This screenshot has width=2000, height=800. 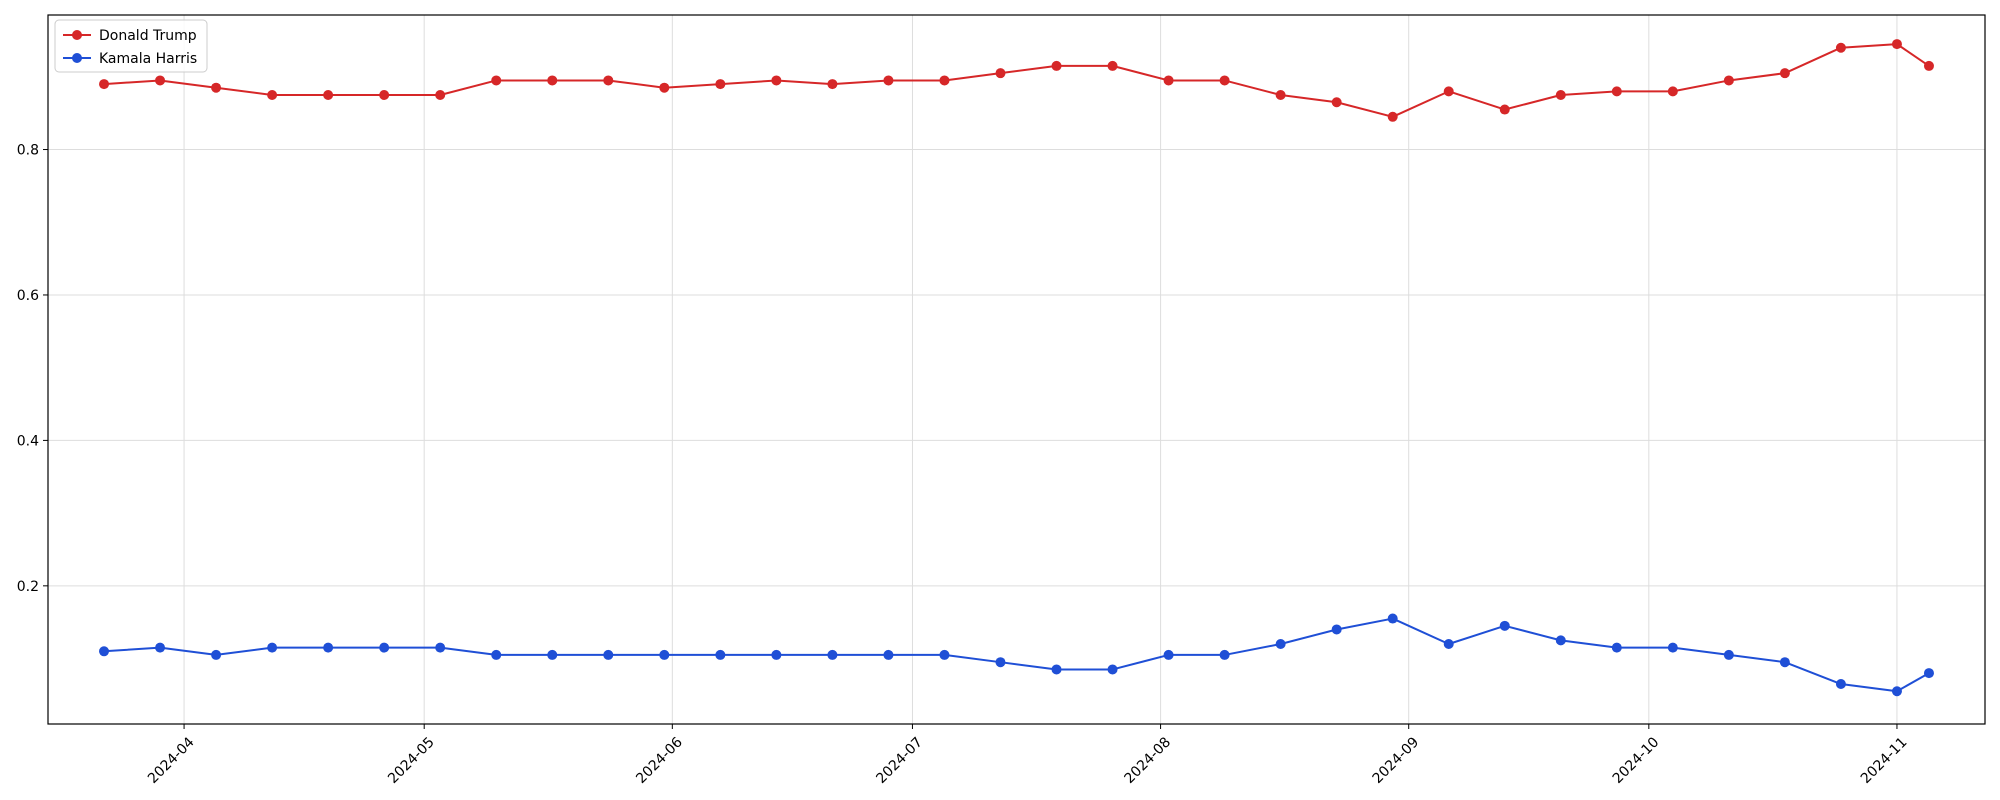 What do you see at coordinates (1636, 760) in the screenshot?
I see `x-tick-label: 2024-10` at bounding box center [1636, 760].